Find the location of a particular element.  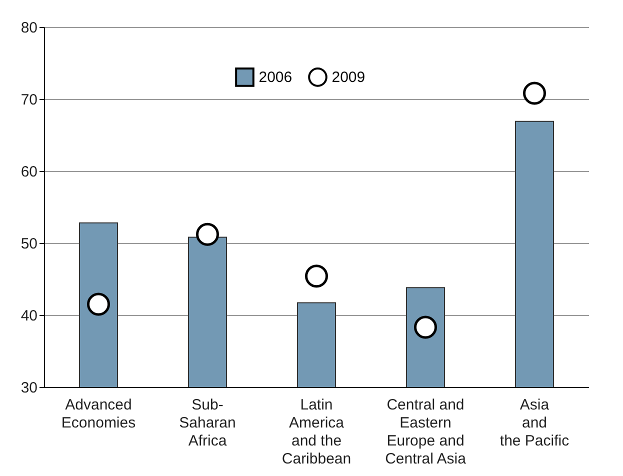

y-tick-label: 80 is located at coordinates (29, 28).